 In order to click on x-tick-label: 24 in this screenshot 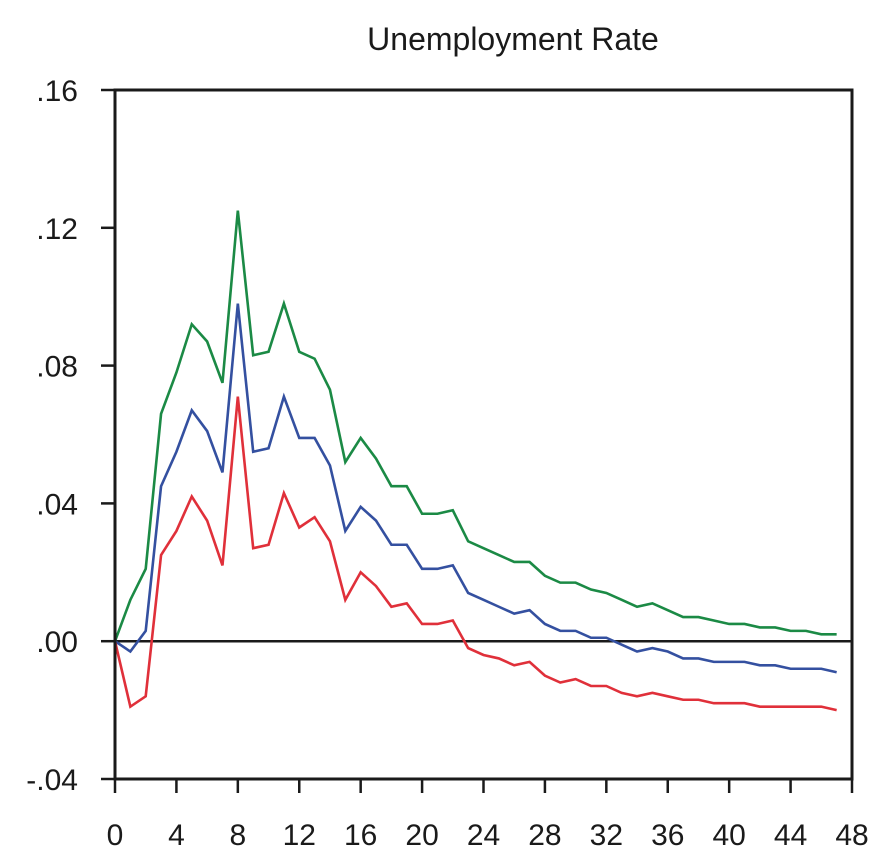, I will do `click(483, 835)`.